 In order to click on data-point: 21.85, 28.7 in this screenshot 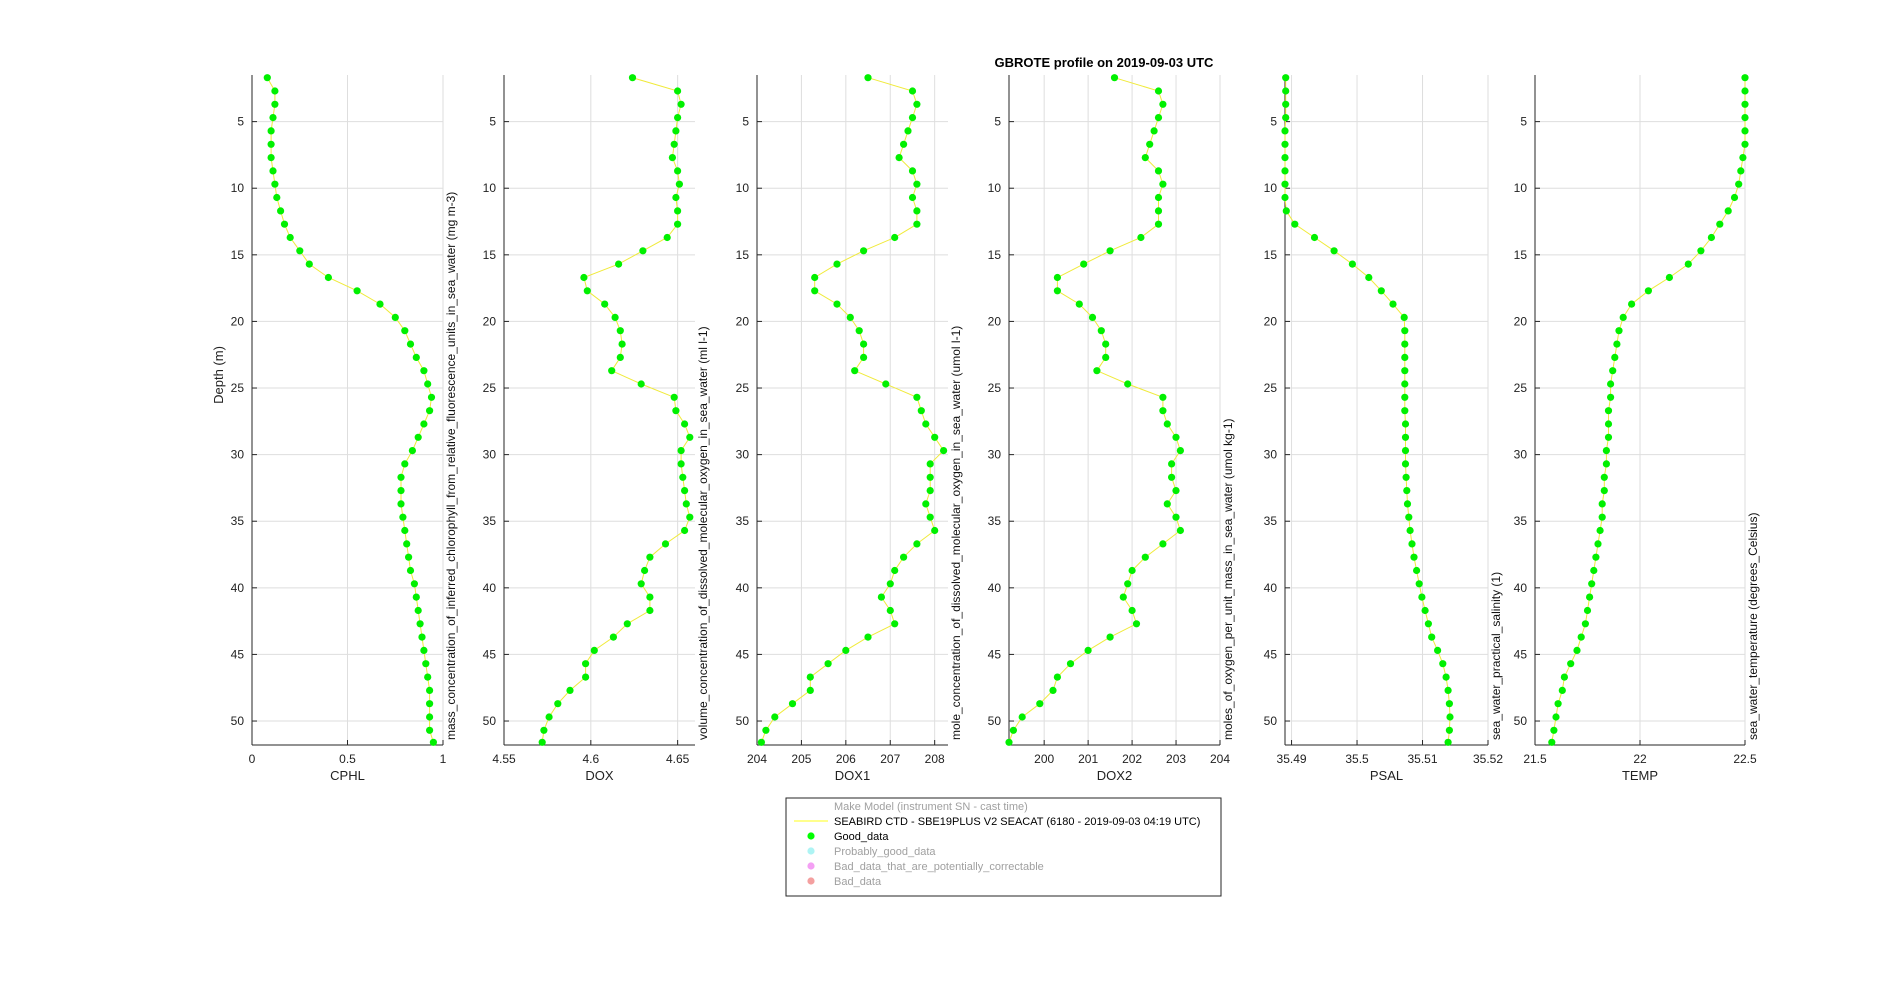, I will do `click(1608, 437)`.